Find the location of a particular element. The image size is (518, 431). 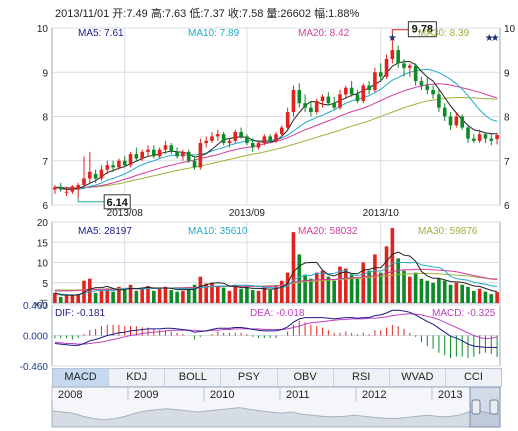

navigator-year-label: 2009 is located at coordinates (146, 395).